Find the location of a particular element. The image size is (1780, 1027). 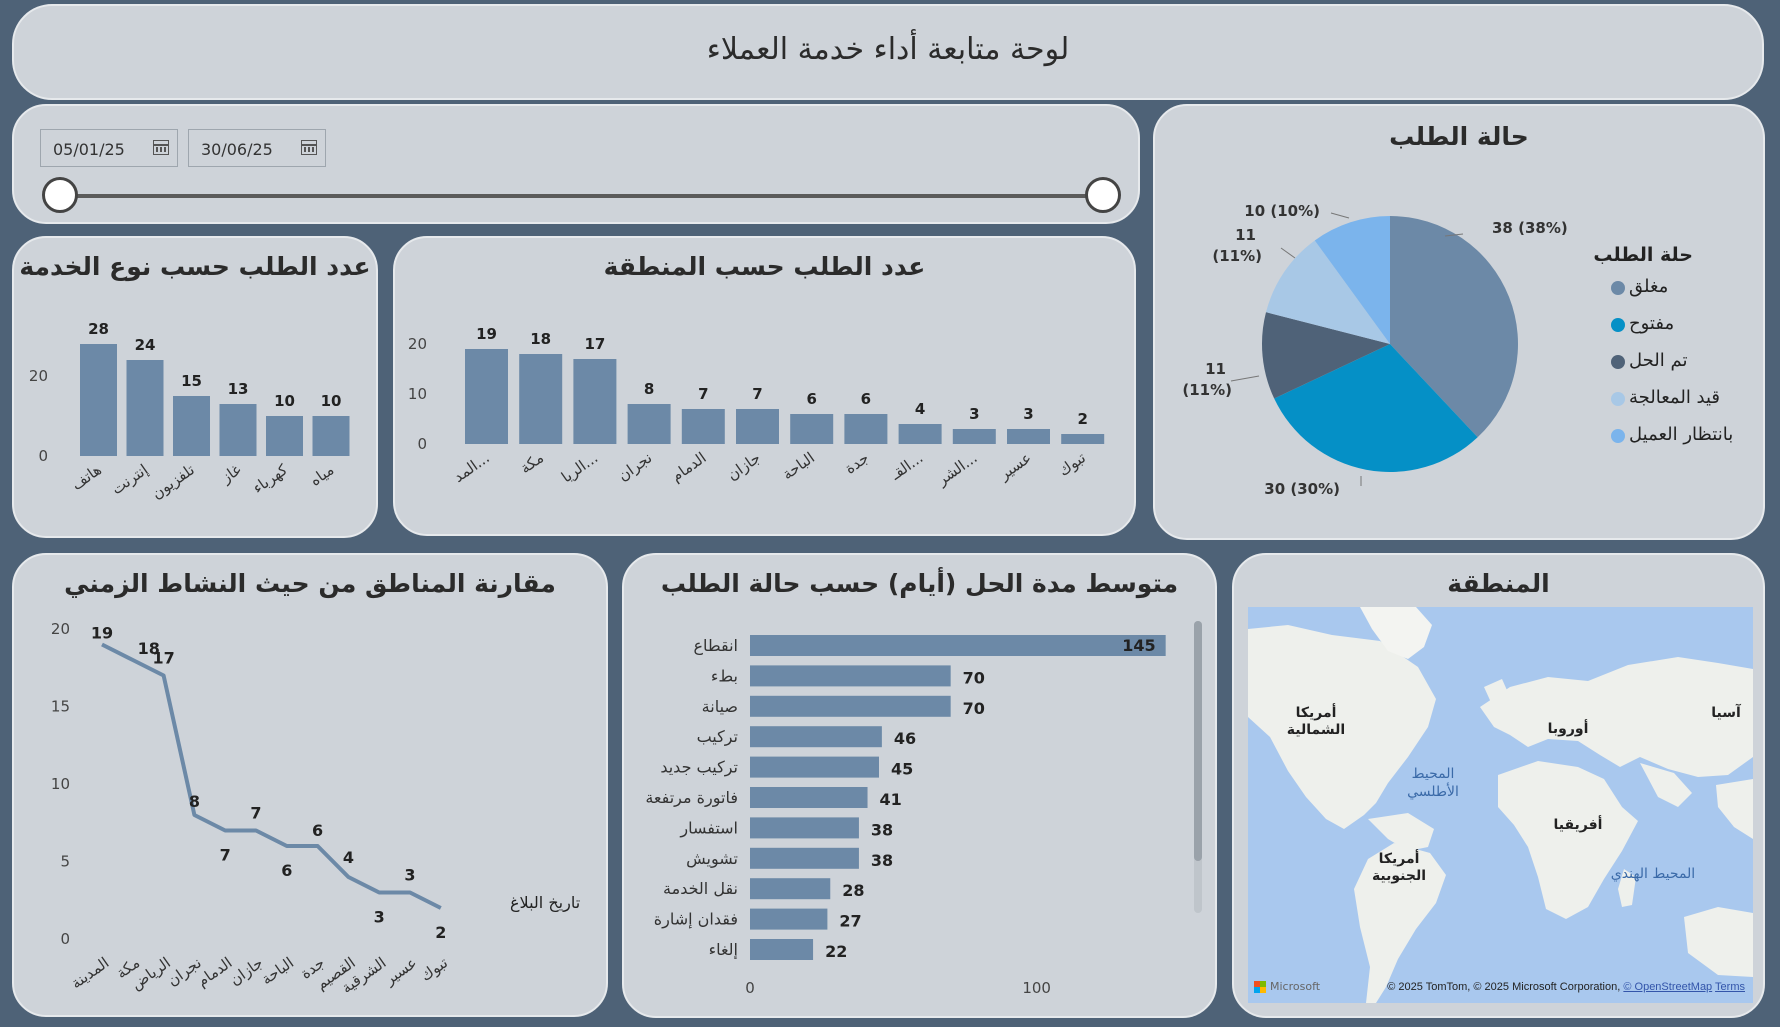

data-label: 15 is located at coordinates (191, 381).